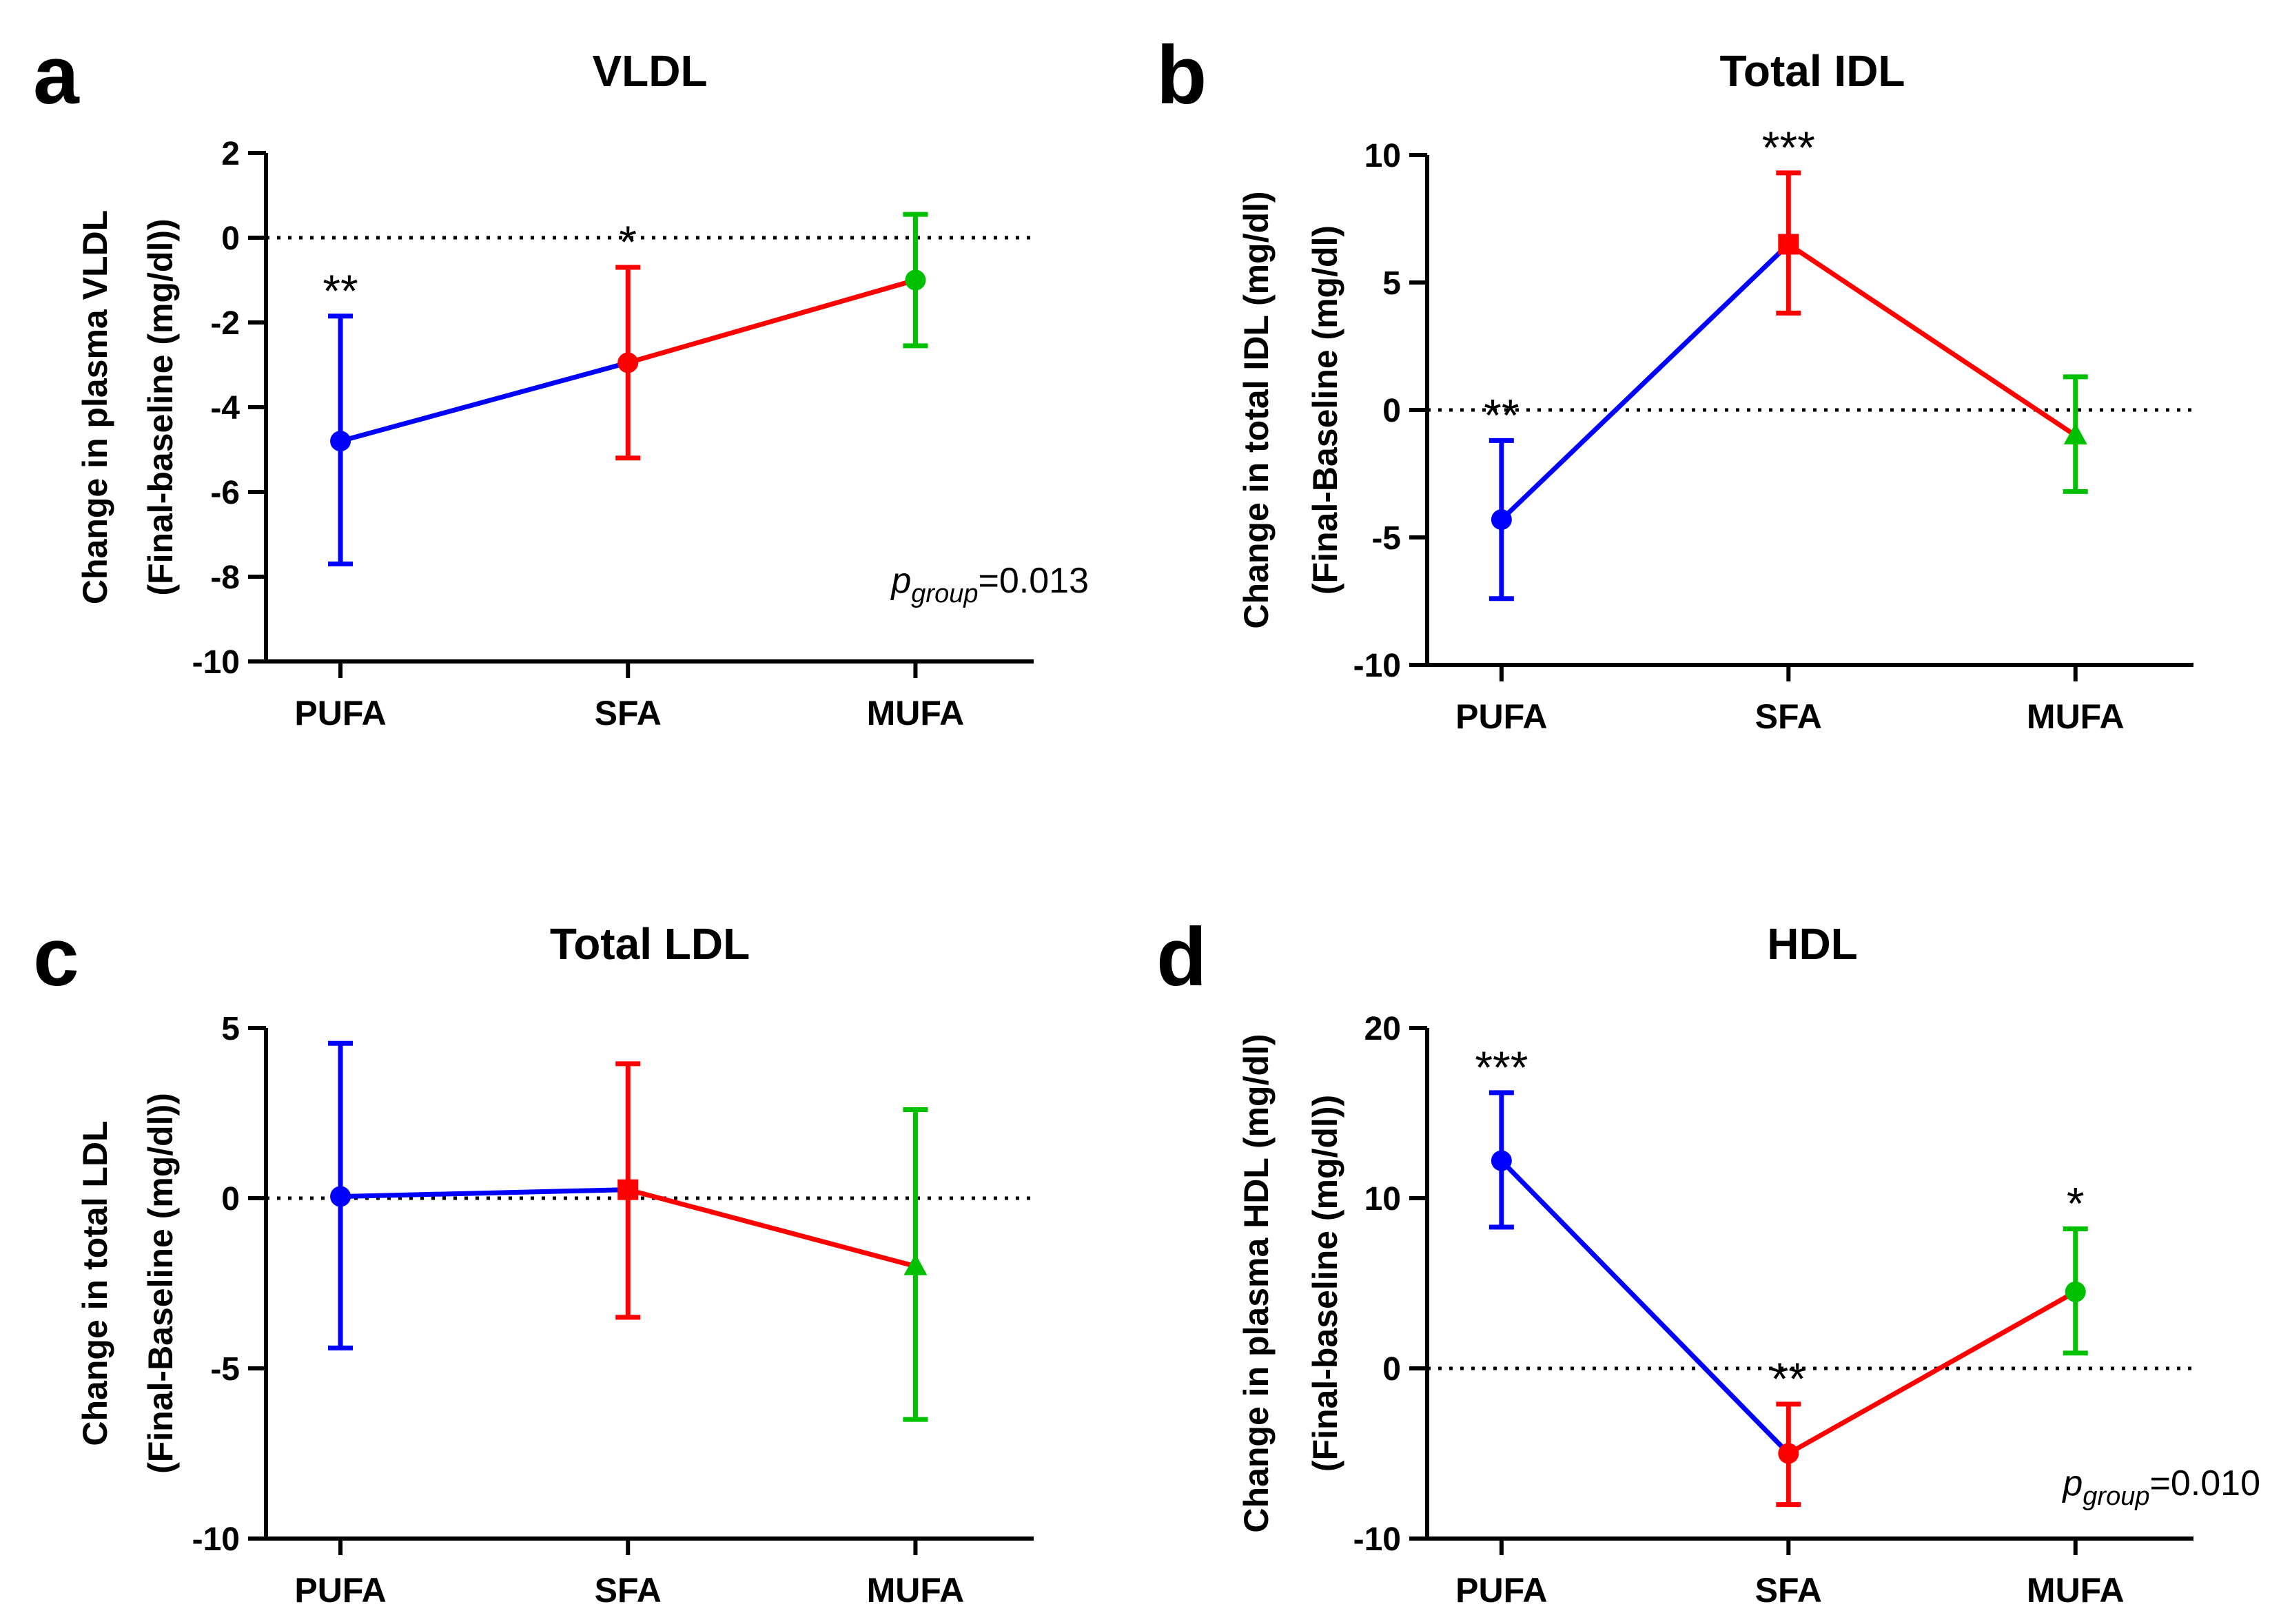 The width and height of the screenshot is (2281, 1624). Describe the element at coordinates (95, 407) in the screenshot. I see `y-axis-label: Change in plasma VLDL` at that location.